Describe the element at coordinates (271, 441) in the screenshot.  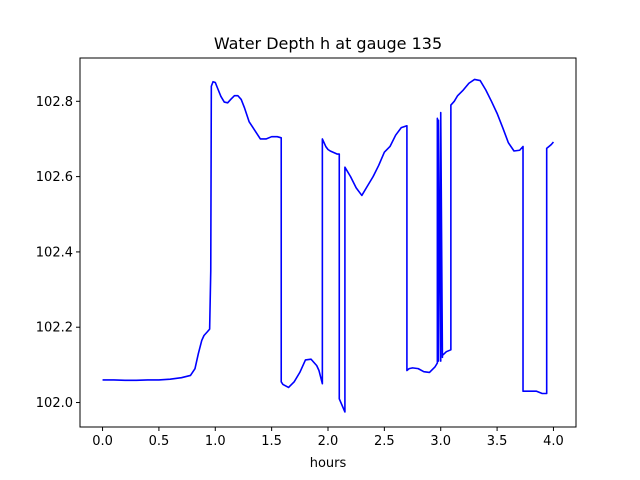
I see `x-tick-label: 1.5` at that location.